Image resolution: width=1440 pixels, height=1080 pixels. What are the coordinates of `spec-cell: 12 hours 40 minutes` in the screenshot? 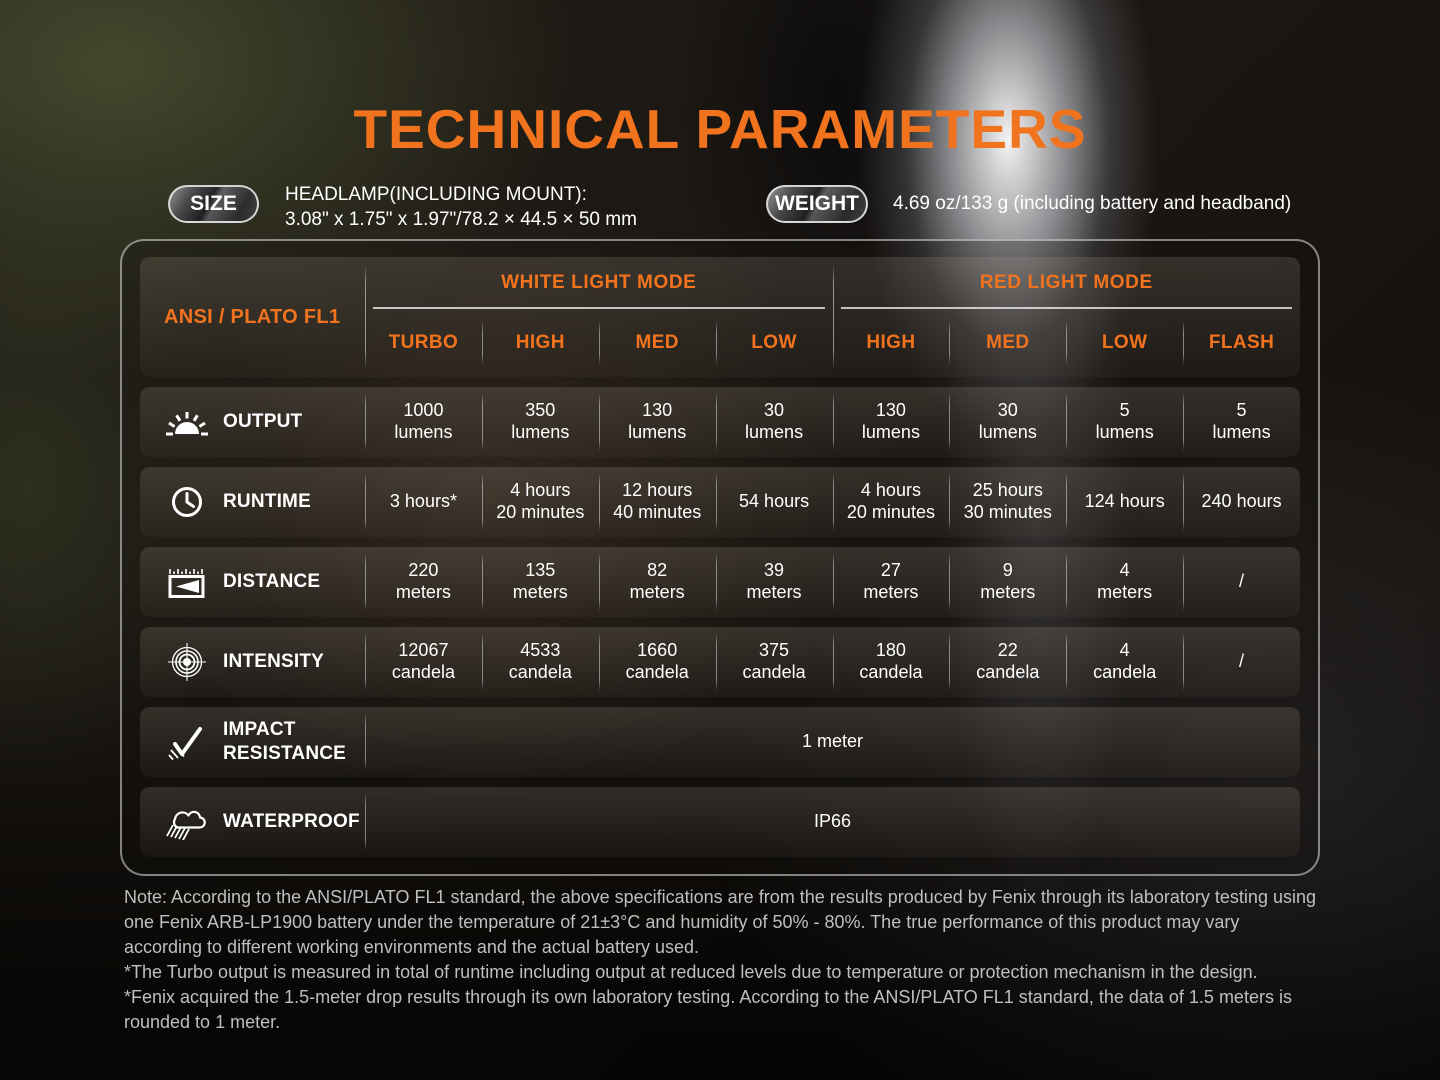 It's located at (657, 502).